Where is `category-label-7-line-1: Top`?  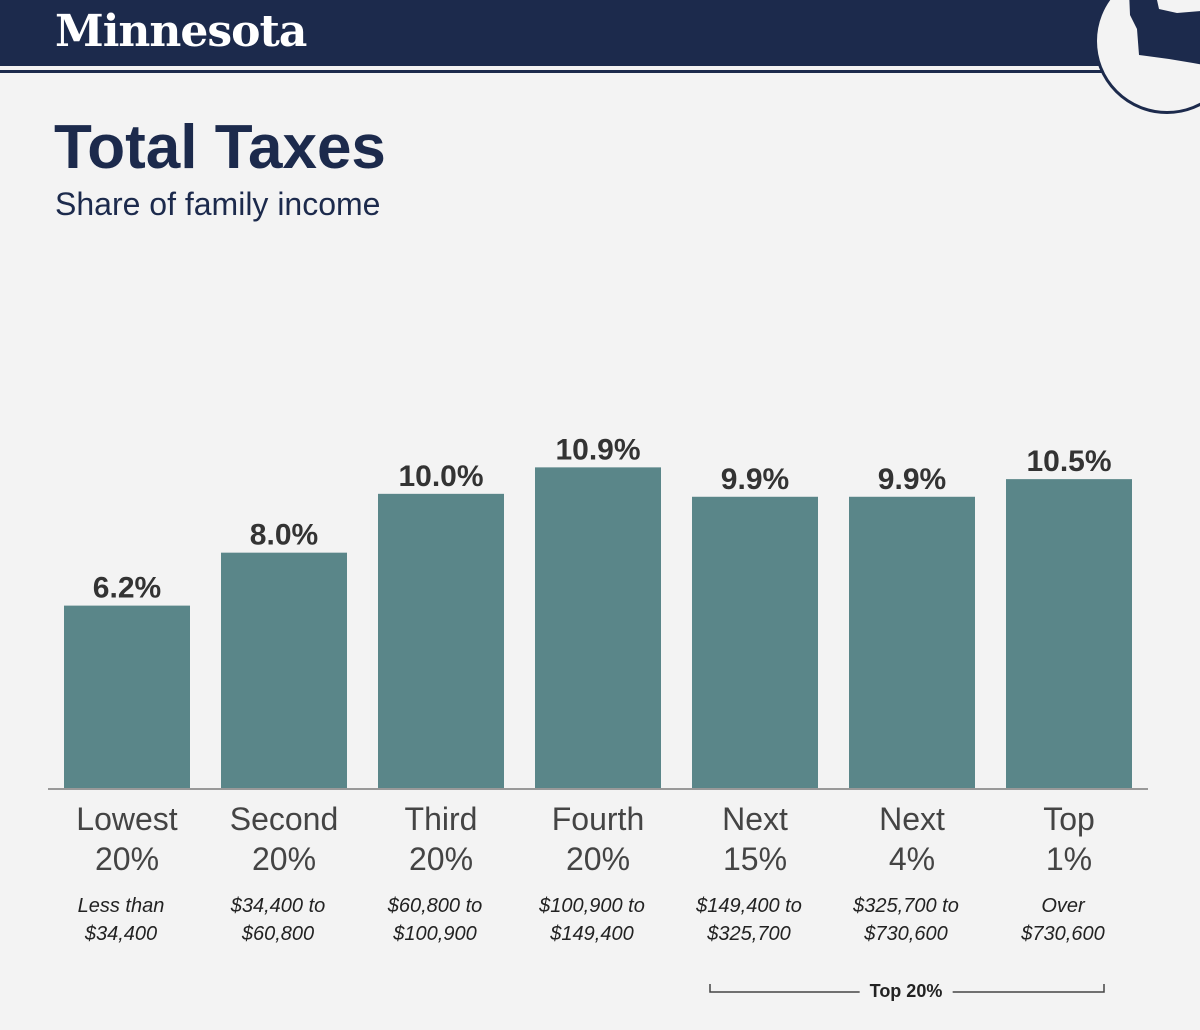 category-label-7-line-1: Top is located at coordinates (1069, 819).